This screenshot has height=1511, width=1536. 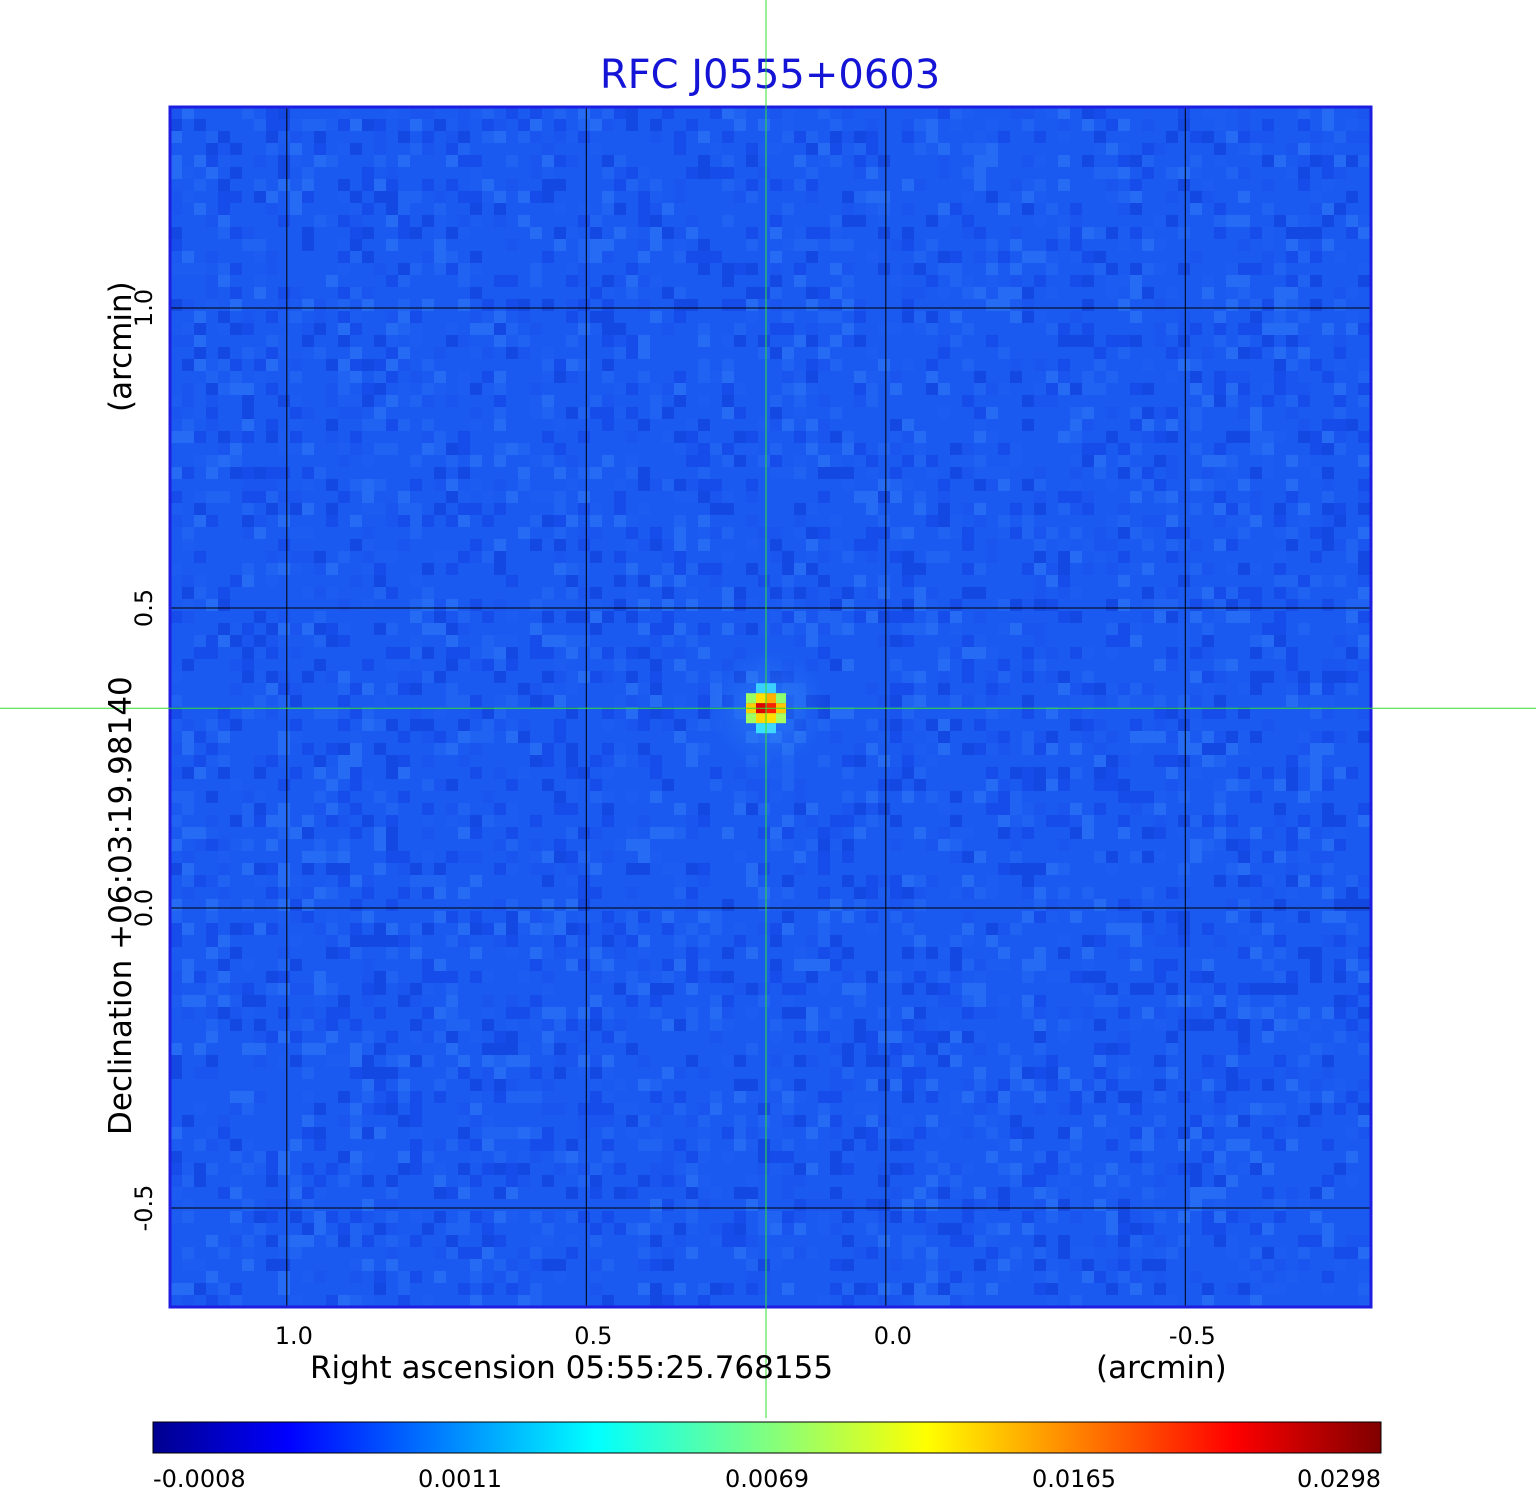 I want to click on source-pixel, so click(x=771, y=718).